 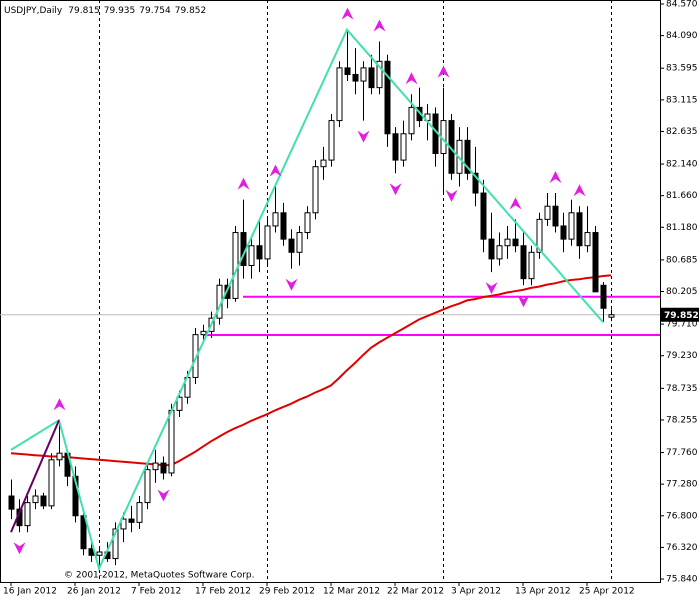 I want to click on price-tag, so click(x=680, y=314).